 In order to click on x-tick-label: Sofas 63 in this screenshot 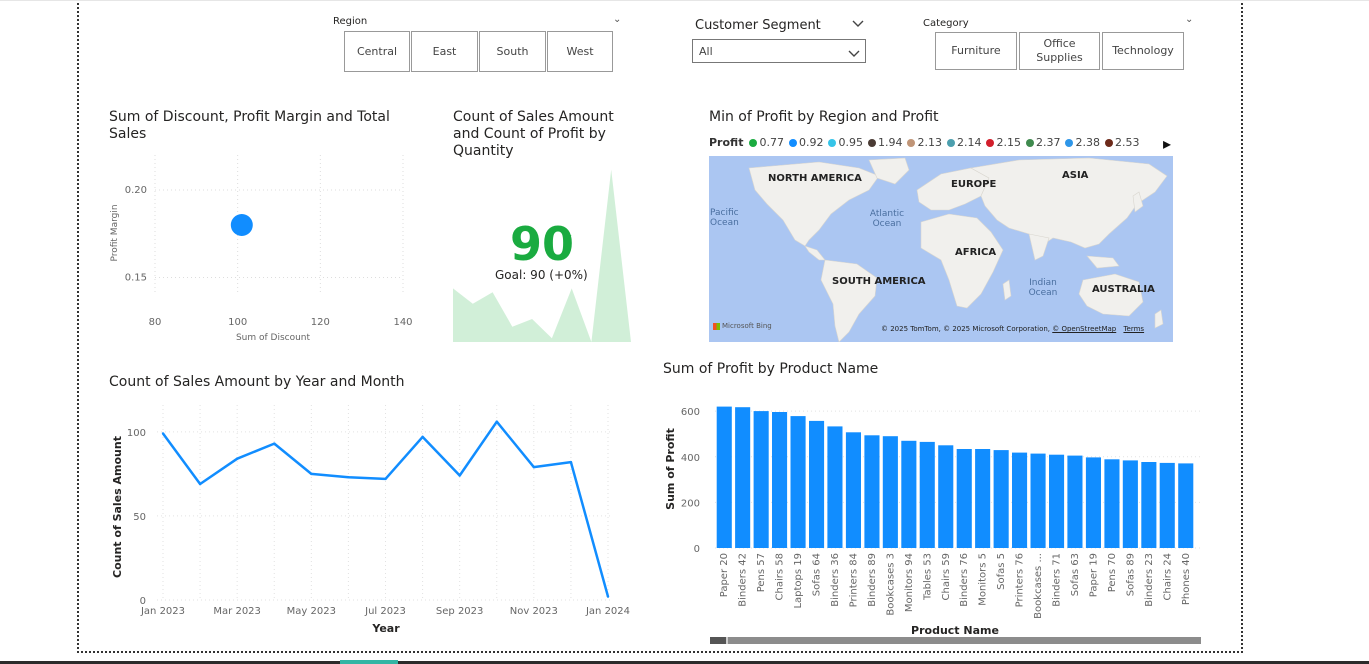, I will do `click(1075, 574)`.